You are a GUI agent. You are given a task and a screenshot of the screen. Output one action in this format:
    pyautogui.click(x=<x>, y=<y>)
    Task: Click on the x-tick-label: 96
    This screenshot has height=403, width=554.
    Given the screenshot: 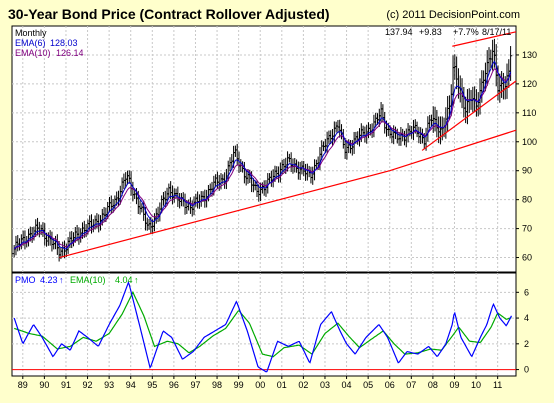 What is the action you would take?
    pyautogui.click(x=174, y=385)
    